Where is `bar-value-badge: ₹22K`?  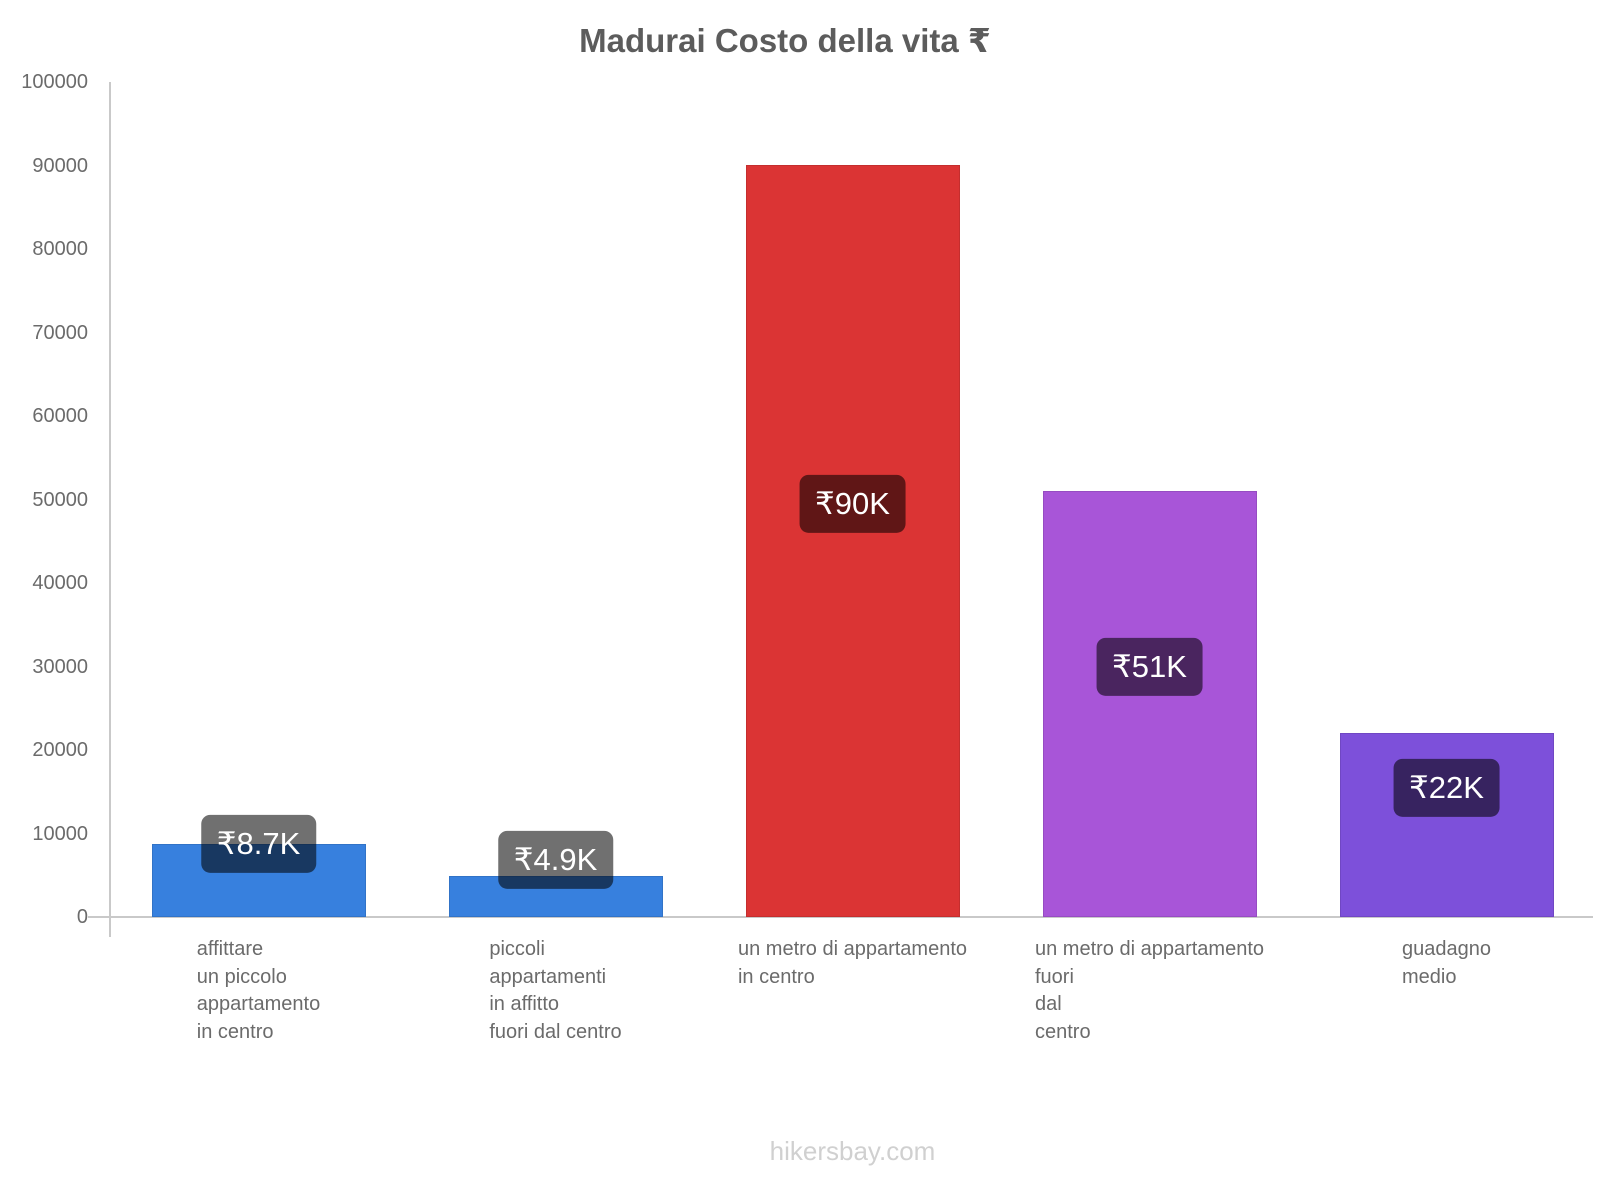 bar-value-badge: ₹22K is located at coordinates (1446, 788).